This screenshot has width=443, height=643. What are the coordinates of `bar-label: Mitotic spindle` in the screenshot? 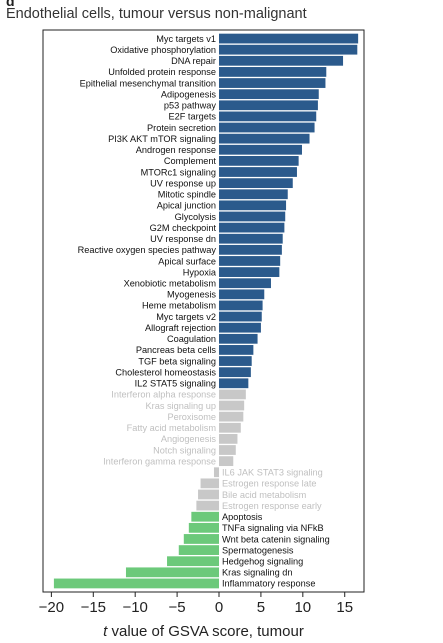 It's located at (187, 195).